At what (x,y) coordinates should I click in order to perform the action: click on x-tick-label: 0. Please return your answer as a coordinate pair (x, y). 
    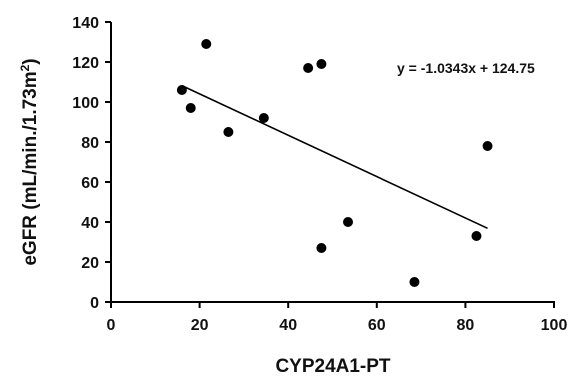
    Looking at the image, I should click on (111, 325).